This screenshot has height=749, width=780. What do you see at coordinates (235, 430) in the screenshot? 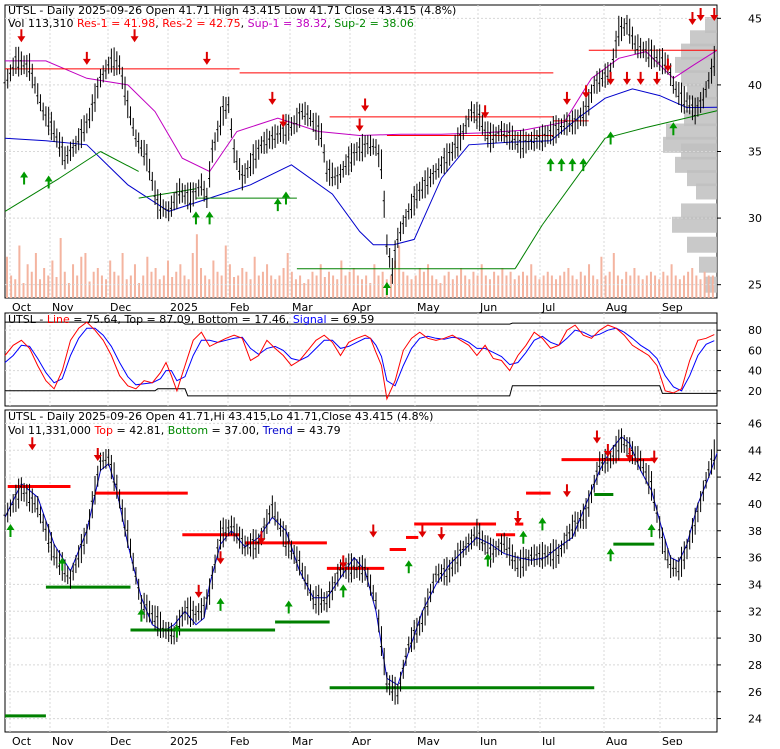
I see `bottom-legend-line2-part: = 37.00,` at bounding box center [235, 430].